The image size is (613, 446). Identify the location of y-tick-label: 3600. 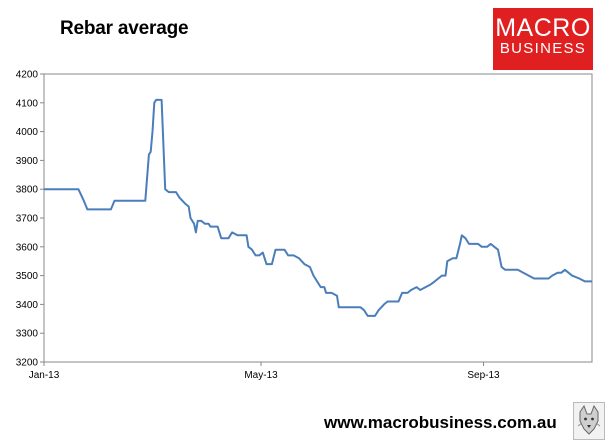
(27, 247).